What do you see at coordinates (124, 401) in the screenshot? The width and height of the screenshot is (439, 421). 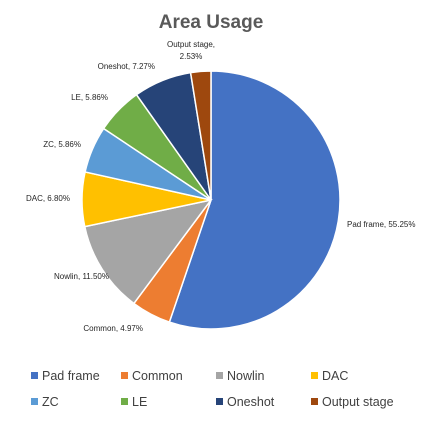 I see `legend-swatch-le` at bounding box center [124, 401].